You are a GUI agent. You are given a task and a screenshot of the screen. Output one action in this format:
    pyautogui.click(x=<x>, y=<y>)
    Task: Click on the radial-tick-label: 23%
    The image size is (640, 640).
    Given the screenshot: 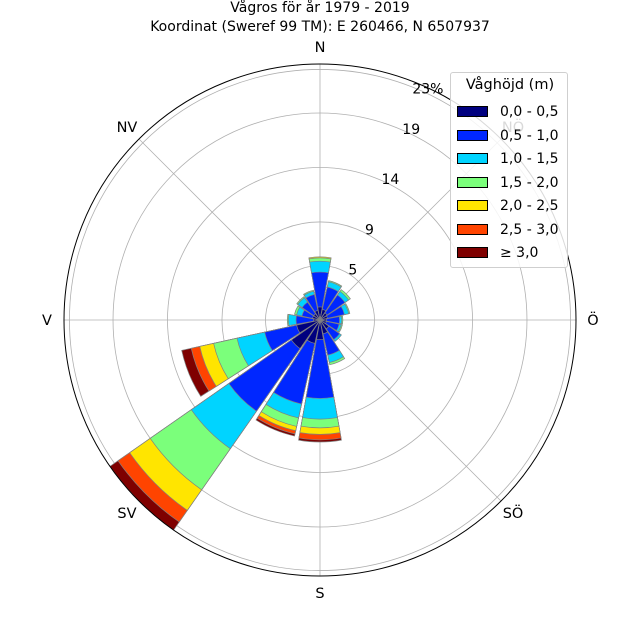 What is the action you would take?
    pyautogui.click(x=427, y=90)
    